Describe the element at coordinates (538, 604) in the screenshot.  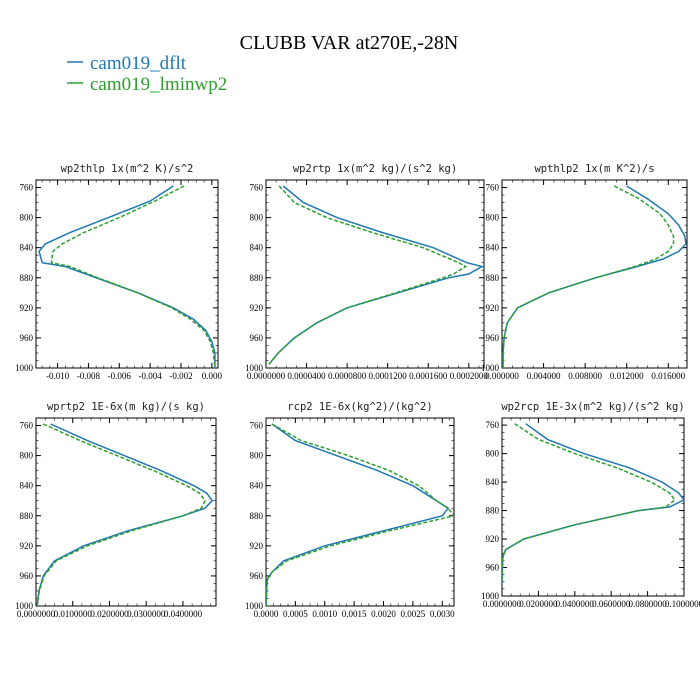
I see `x-tick-label: 0.0200000` at that location.